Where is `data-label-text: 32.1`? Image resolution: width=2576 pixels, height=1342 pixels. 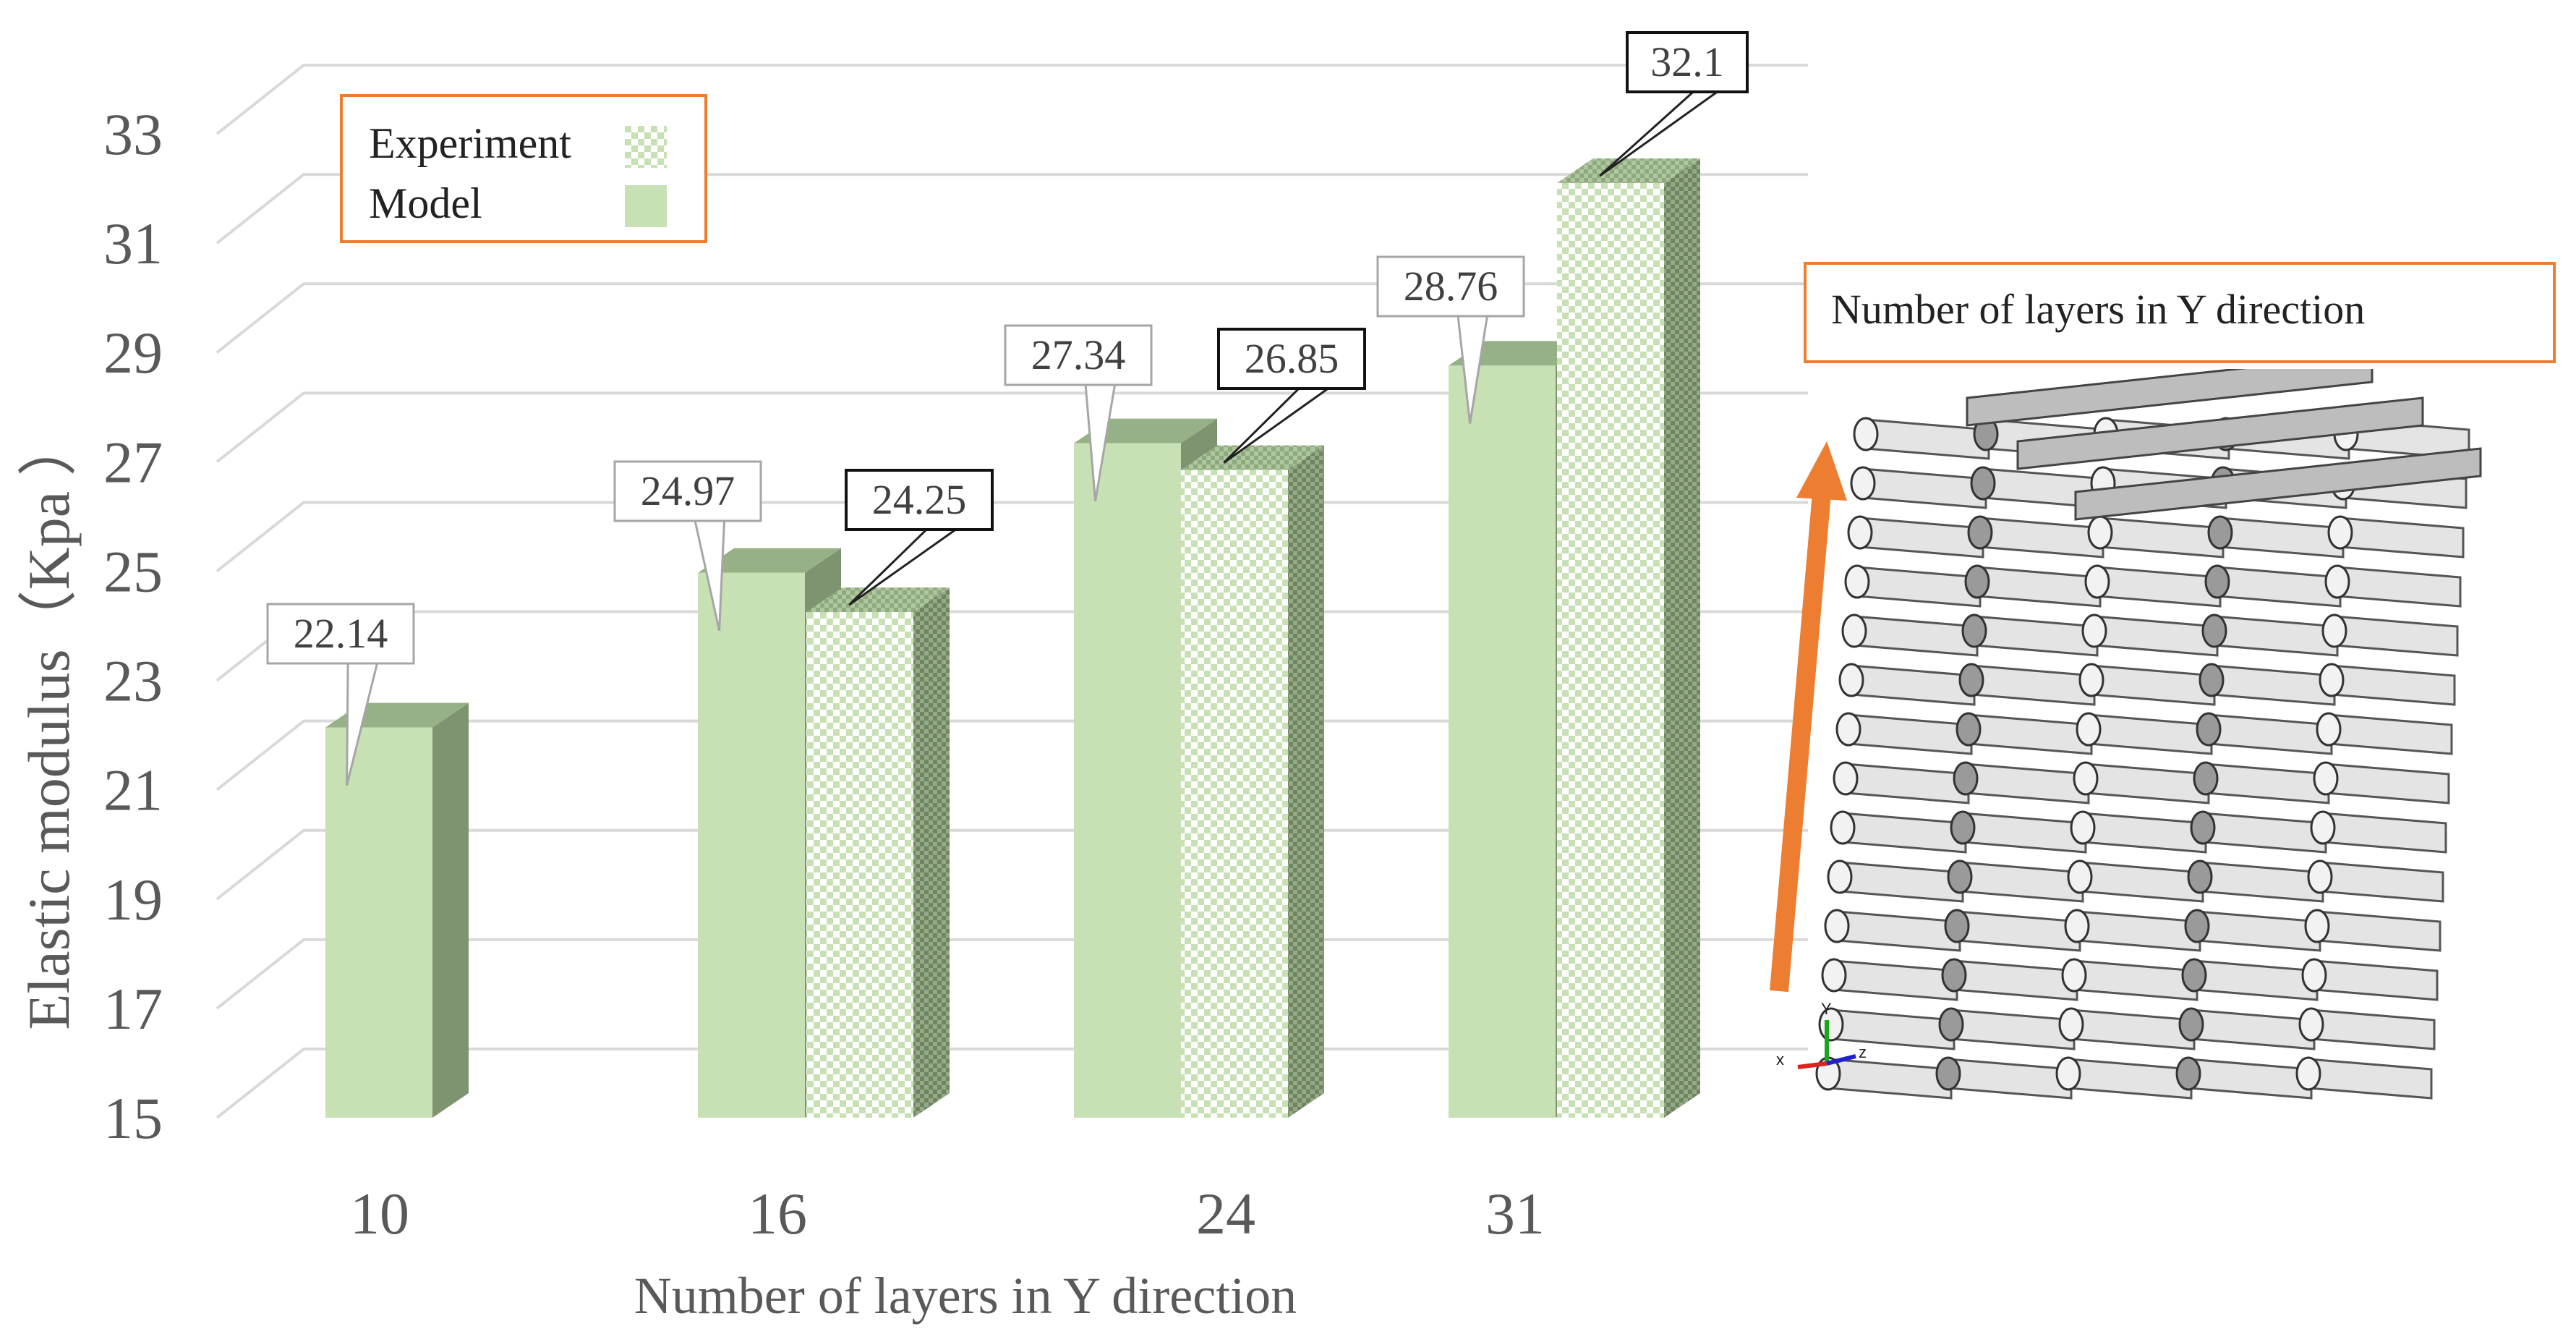 data-label-text: 32.1 is located at coordinates (1687, 61).